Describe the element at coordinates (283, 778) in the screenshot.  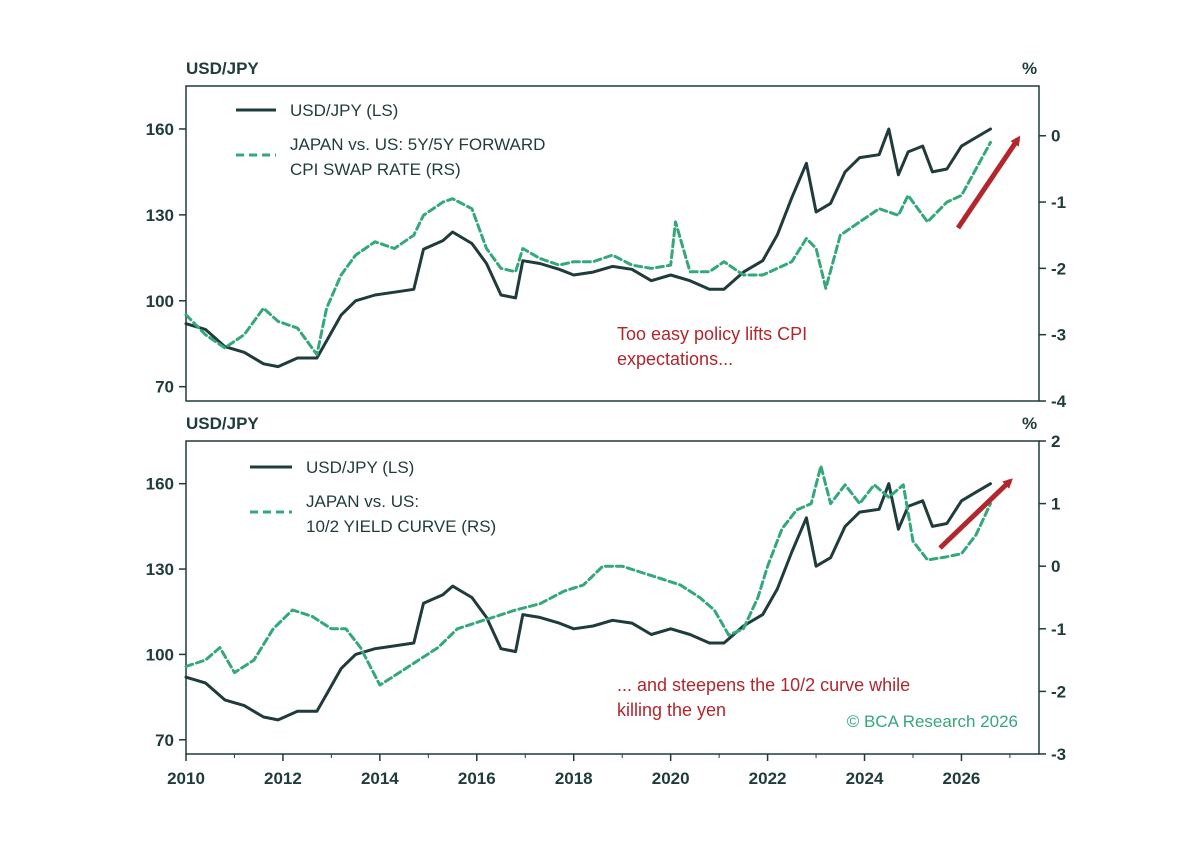
I see `x-tick-label: 2012` at that location.